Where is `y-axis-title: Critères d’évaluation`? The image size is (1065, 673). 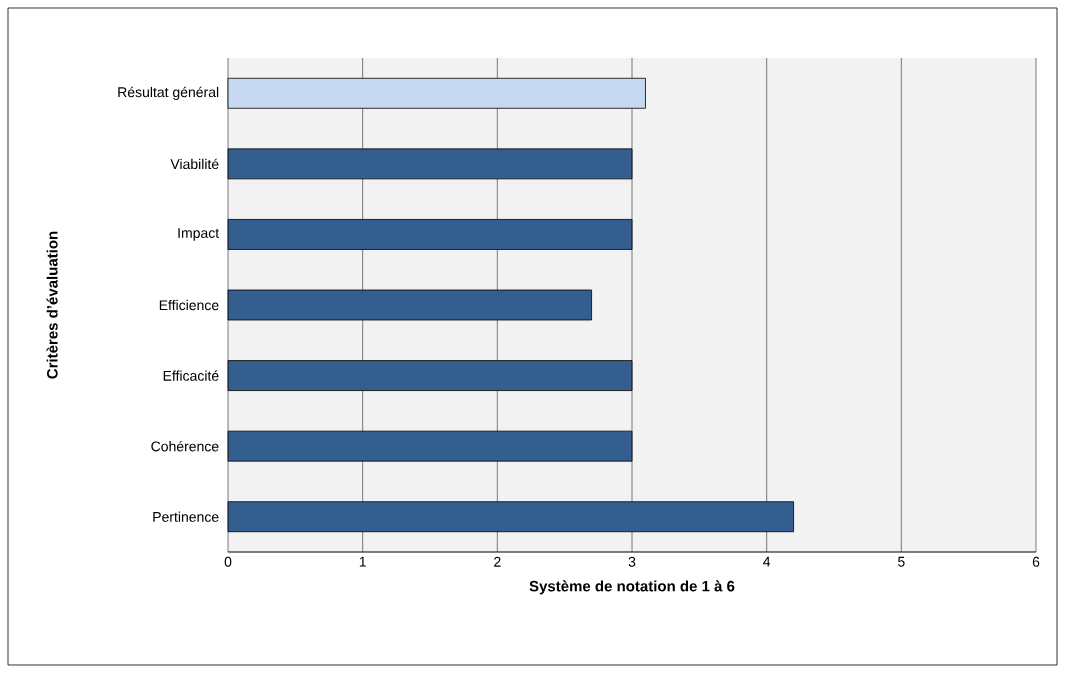 y-axis-title: Critères d’évaluation is located at coordinates (52, 305).